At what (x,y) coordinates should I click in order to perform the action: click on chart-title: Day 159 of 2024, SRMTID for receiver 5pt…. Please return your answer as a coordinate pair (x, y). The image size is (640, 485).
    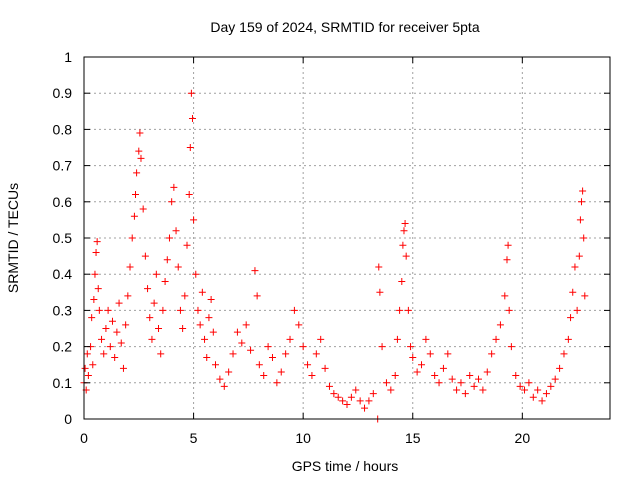
    Looking at the image, I should click on (344, 27).